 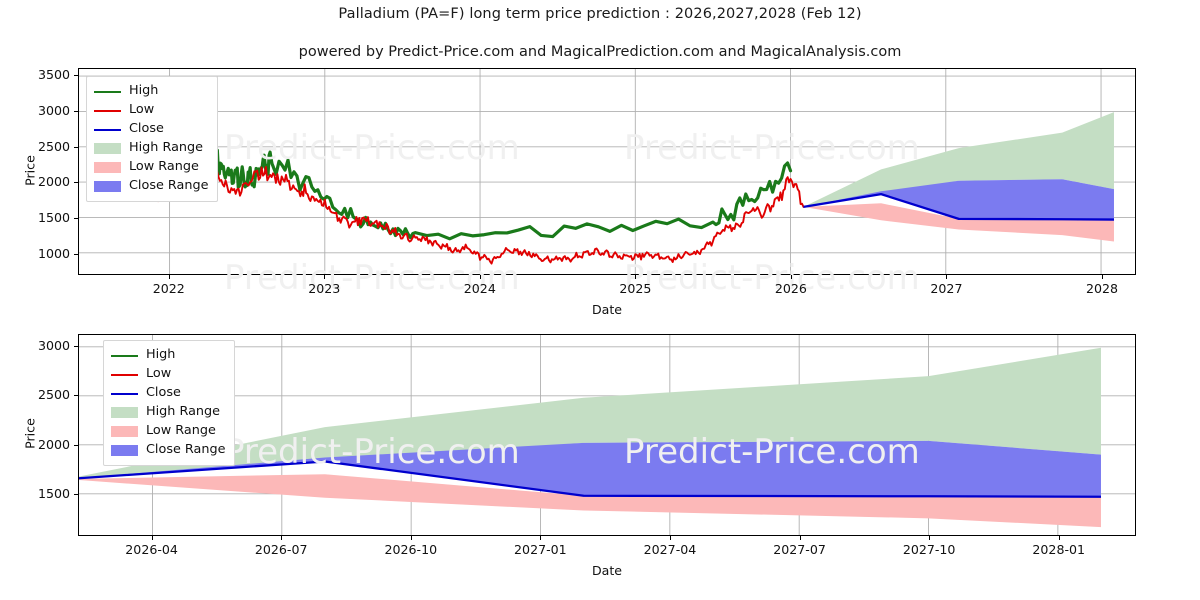 What do you see at coordinates (168, 288) in the screenshot?
I see `x-tick-label: 2022` at bounding box center [168, 288].